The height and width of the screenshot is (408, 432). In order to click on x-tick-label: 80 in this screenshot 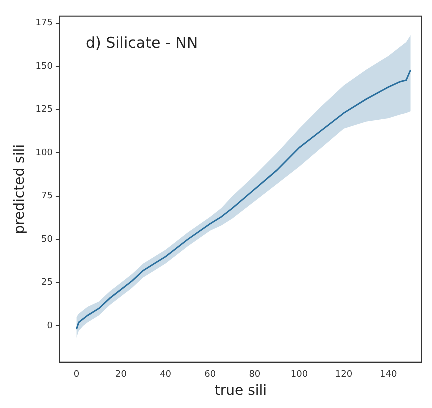, I will do `click(255, 375)`.